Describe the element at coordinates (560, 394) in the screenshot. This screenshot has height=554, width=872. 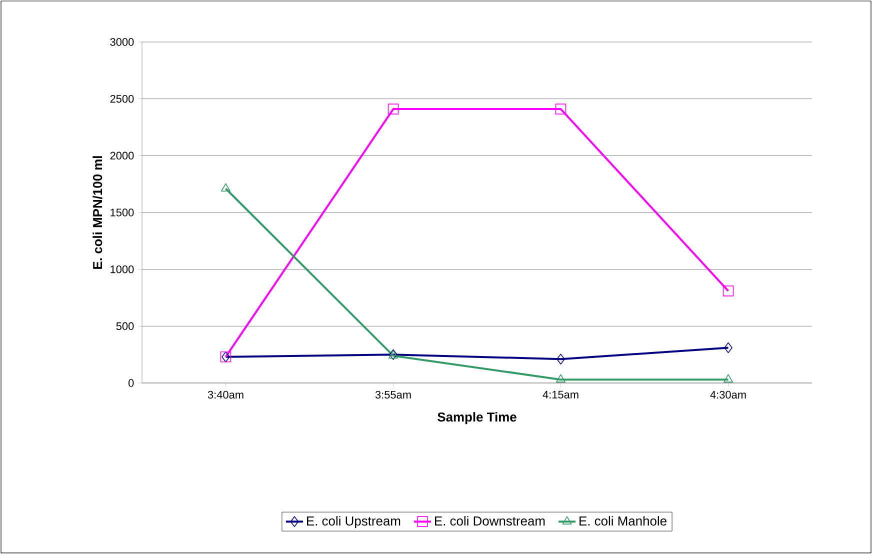
I see `x-tick-label: 4:15am` at that location.